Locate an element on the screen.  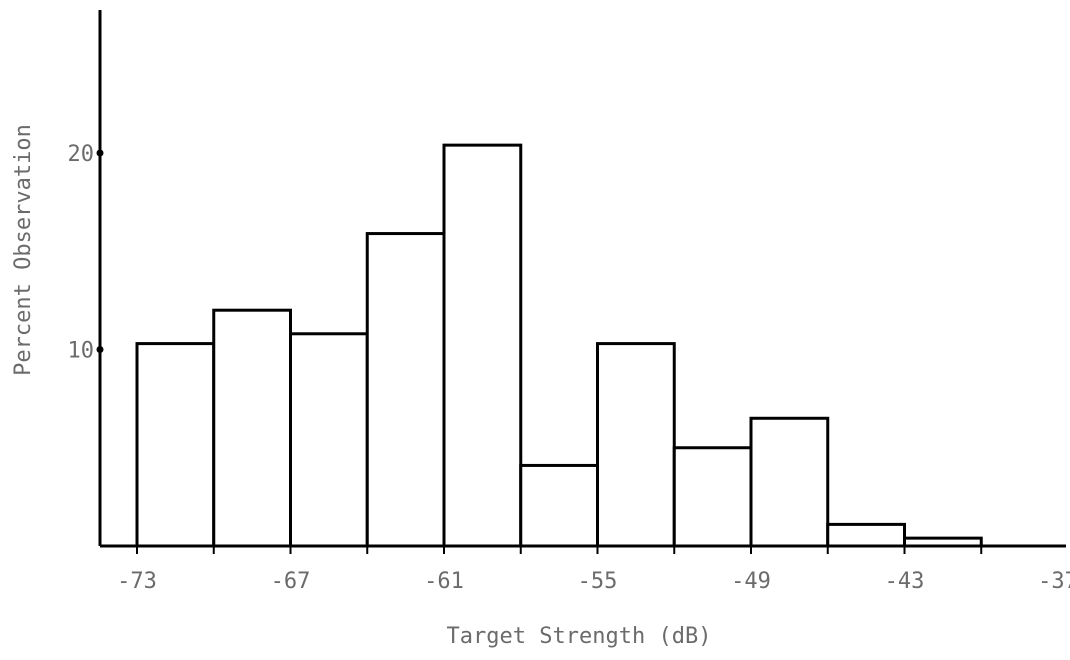
x-tick-label: -73 is located at coordinates (137, 581).